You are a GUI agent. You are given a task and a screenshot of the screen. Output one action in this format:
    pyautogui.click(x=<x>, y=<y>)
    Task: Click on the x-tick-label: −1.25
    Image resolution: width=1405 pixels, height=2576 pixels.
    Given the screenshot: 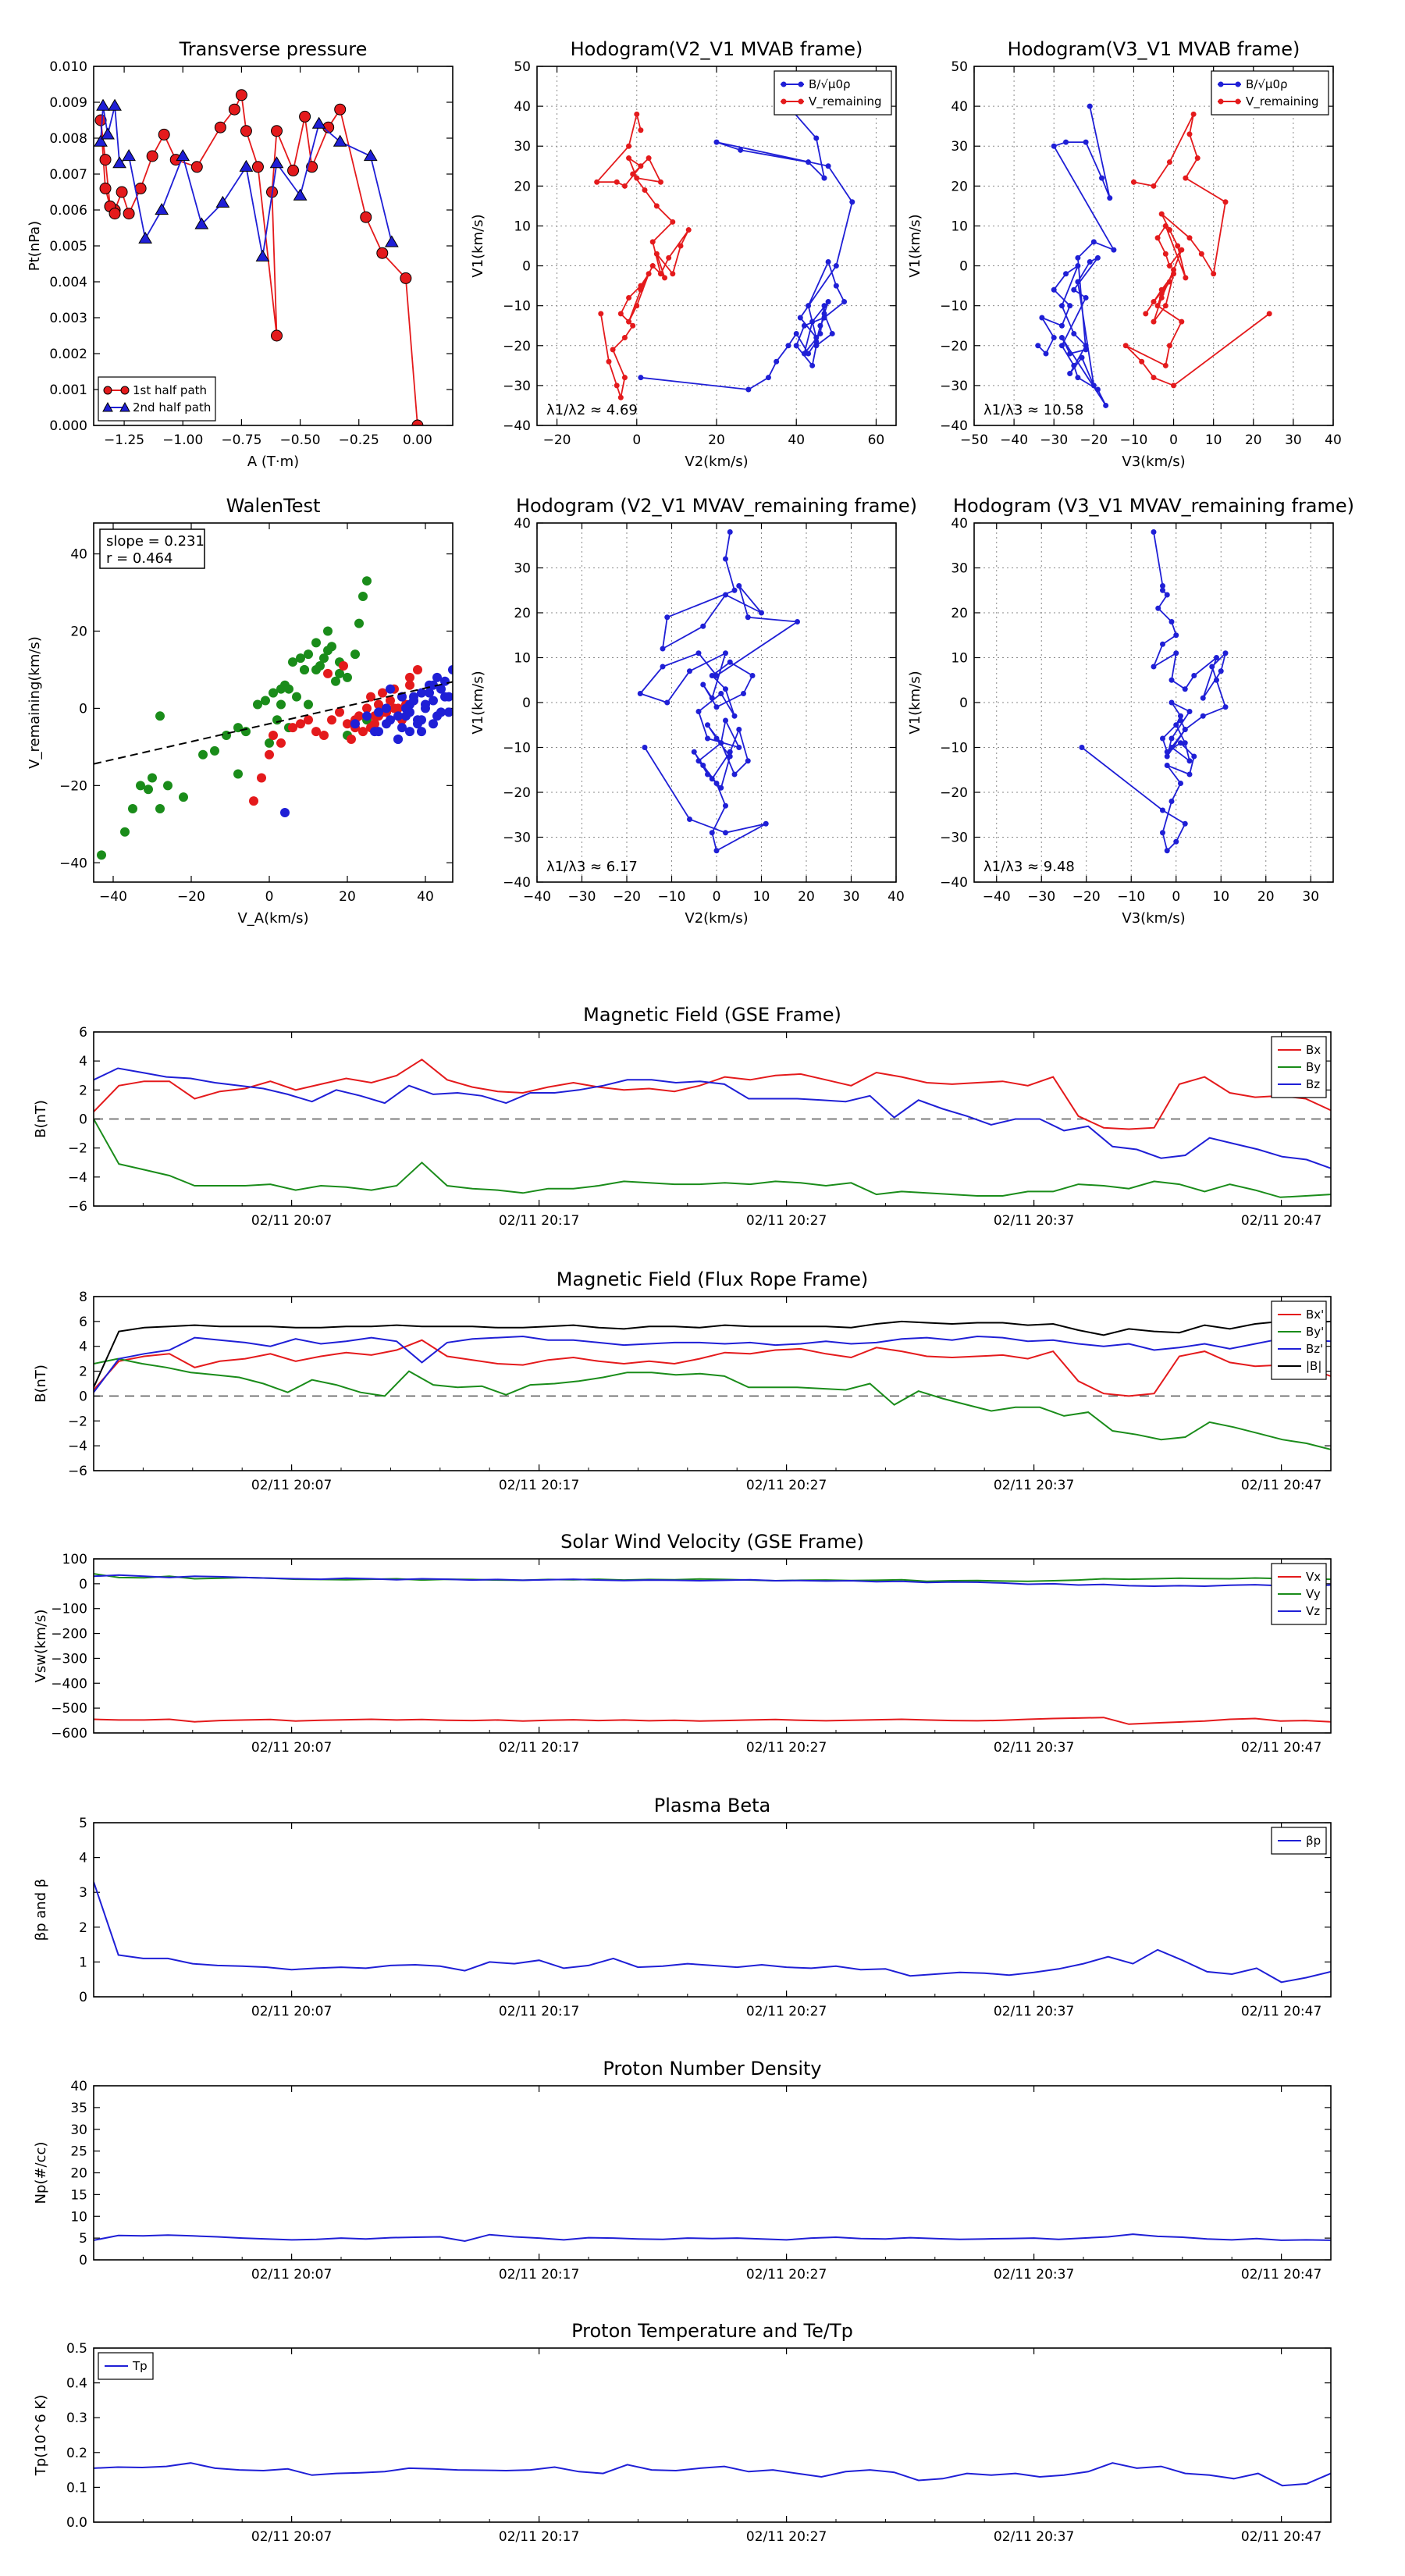 What is the action you would take?
    pyautogui.click(x=124, y=440)
    